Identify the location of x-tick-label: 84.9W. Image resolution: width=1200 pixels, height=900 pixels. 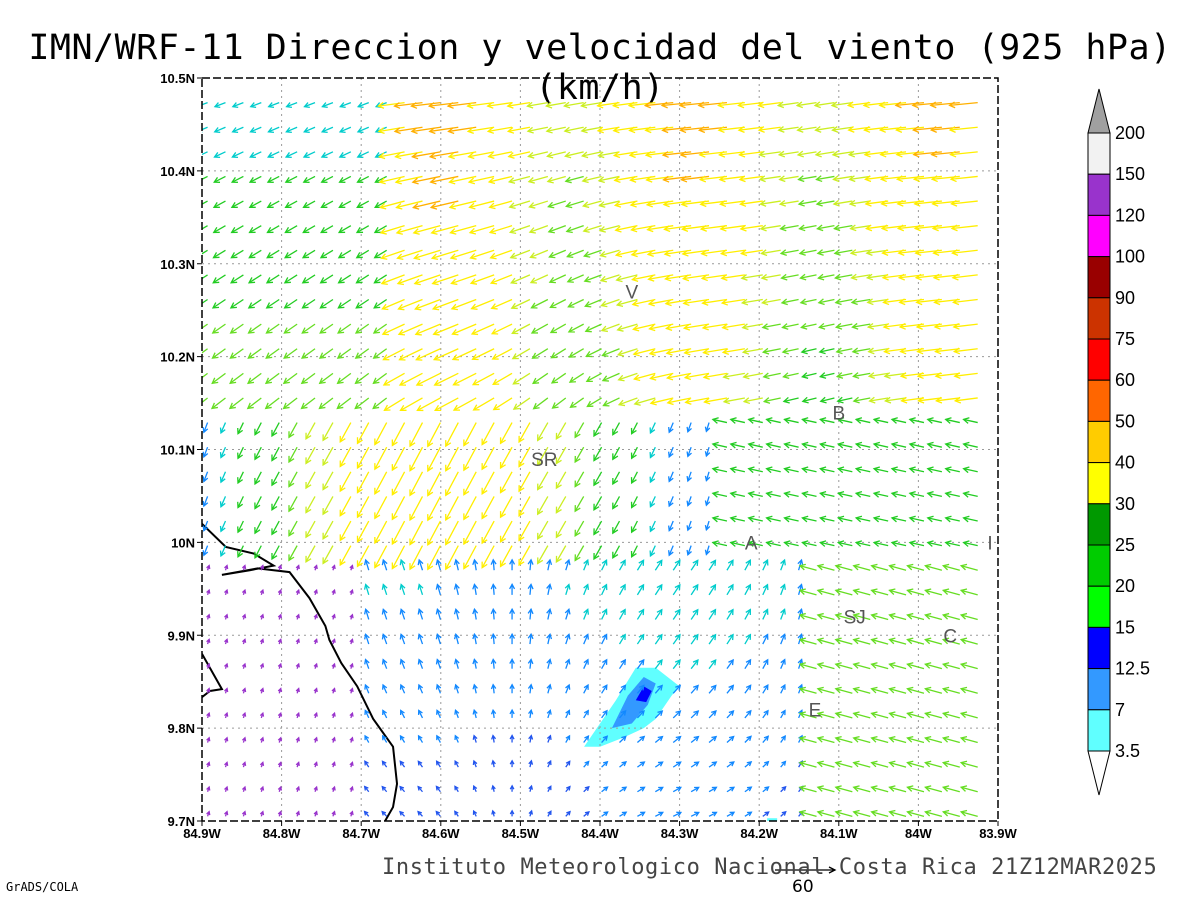
(202, 833).